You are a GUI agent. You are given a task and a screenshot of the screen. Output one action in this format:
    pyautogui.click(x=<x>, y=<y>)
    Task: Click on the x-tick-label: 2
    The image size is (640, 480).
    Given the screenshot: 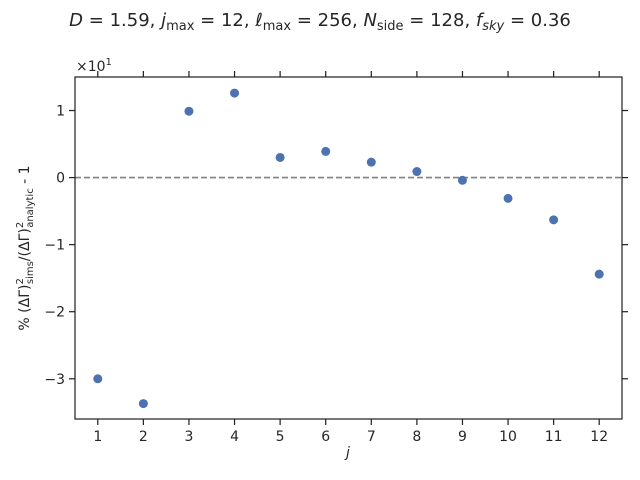 What is the action you would take?
    pyautogui.click(x=143, y=437)
    